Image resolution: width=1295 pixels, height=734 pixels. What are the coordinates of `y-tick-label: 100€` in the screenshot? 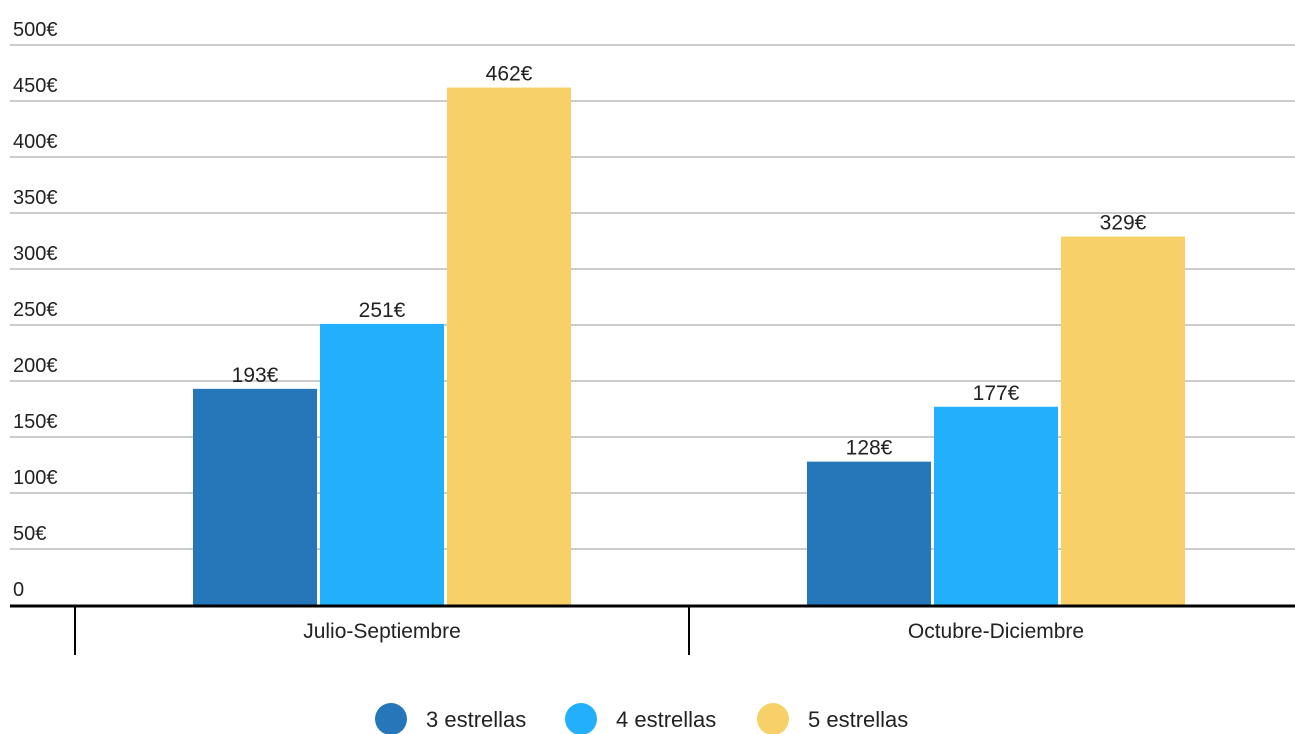 It's located at (35, 478).